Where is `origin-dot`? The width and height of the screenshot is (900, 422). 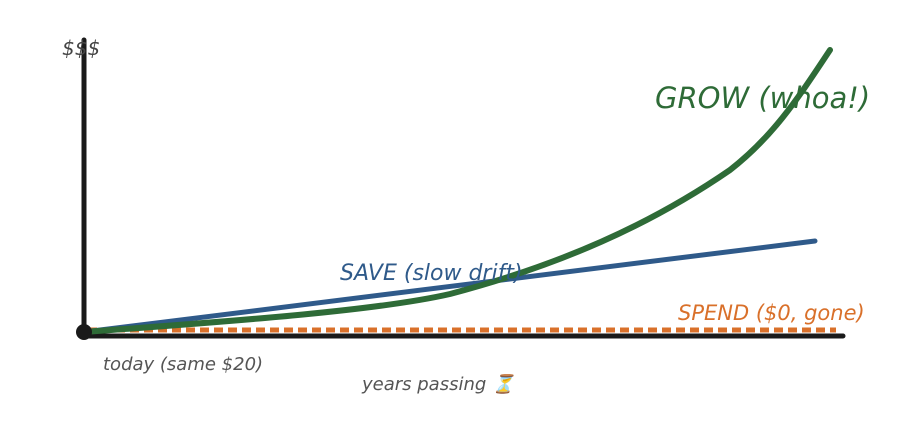 origin-dot is located at coordinates (84, 332).